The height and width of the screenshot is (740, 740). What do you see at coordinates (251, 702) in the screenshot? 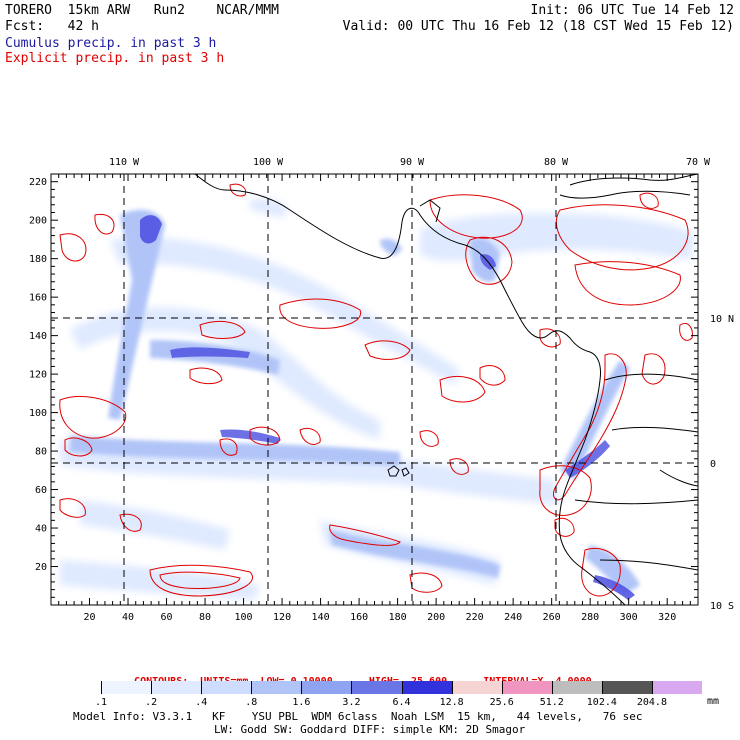
I see `colorbar-label: .8` at bounding box center [251, 702].